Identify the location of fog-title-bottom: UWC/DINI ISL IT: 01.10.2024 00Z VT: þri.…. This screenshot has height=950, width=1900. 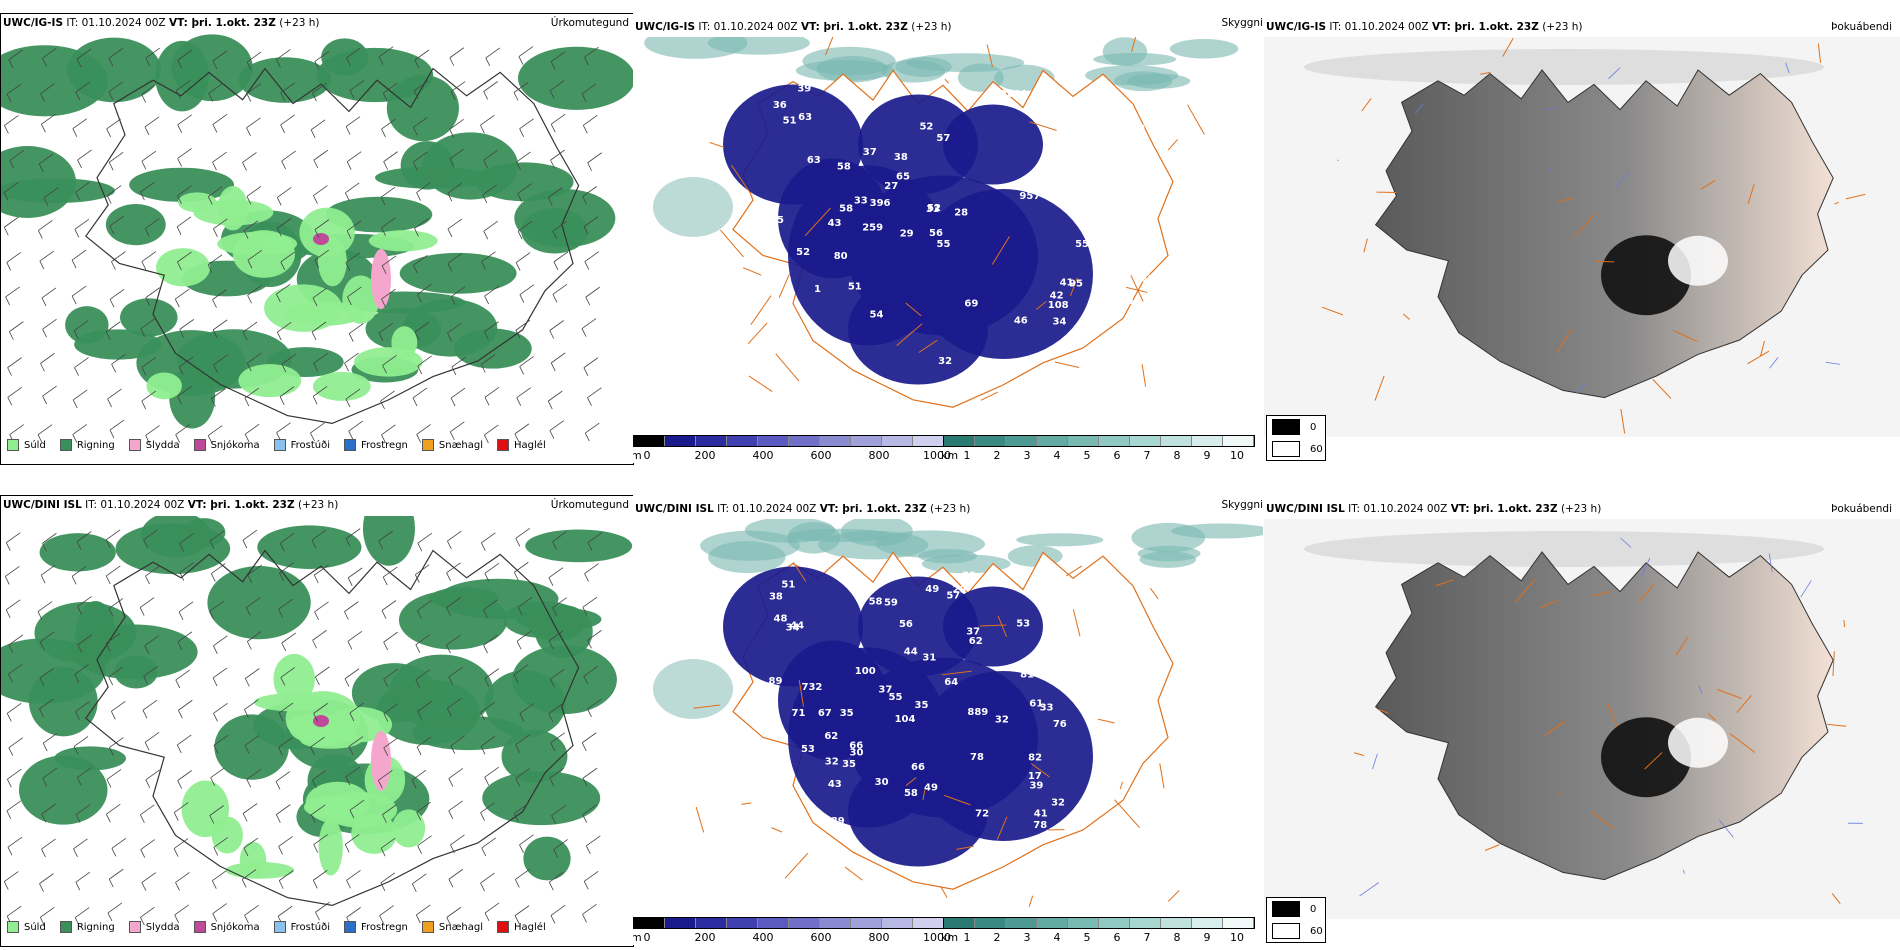
(1434, 509).